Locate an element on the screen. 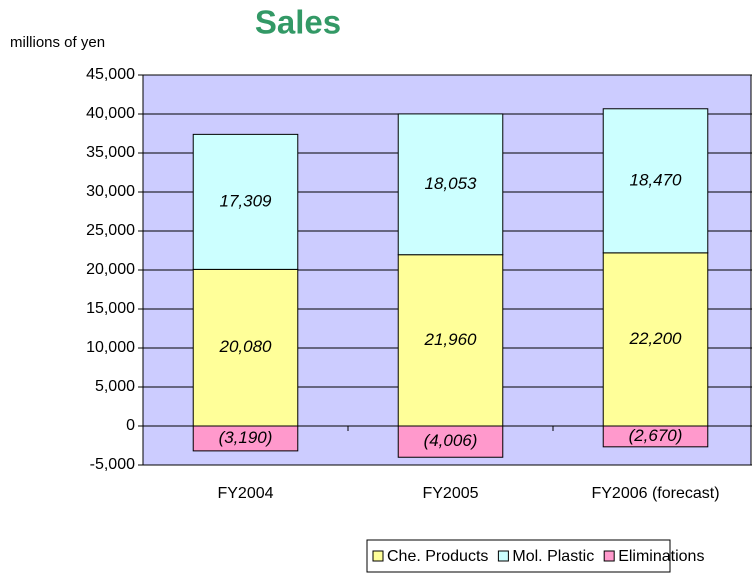 The height and width of the screenshot is (574, 752). y-tick-label: 35,000 is located at coordinates (110, 152).